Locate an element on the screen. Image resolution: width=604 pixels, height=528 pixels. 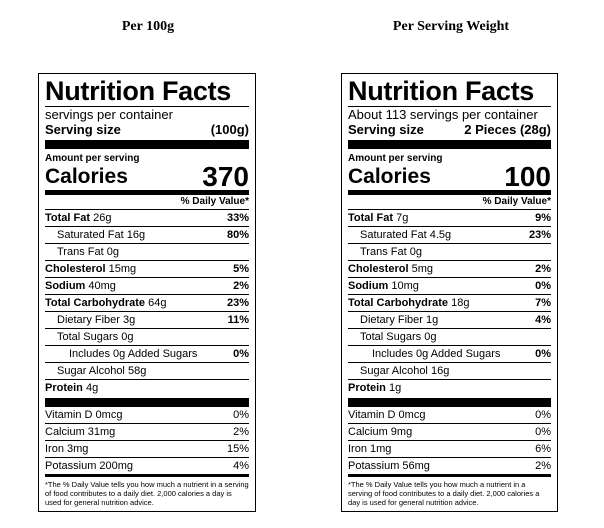
nutrient-name: Includes 0g Added Sugars is located at coordinates (436, 354).